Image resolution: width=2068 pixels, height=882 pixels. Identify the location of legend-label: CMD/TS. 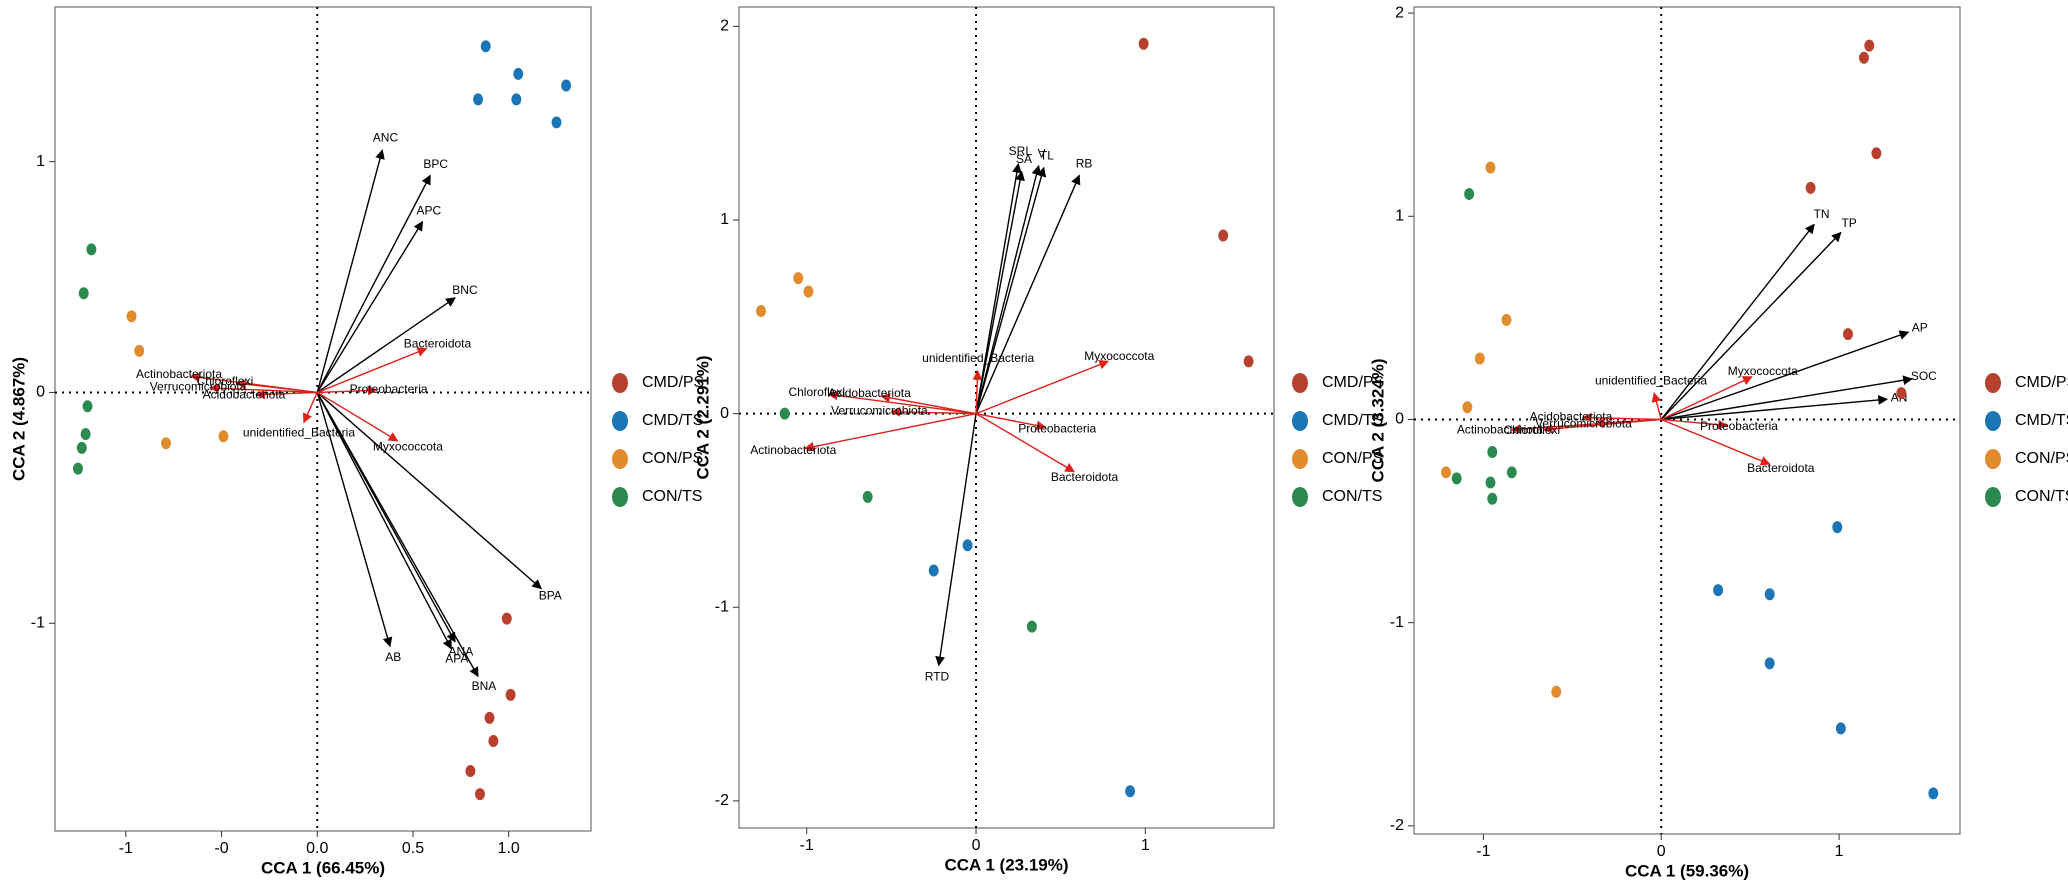
(672, 420).